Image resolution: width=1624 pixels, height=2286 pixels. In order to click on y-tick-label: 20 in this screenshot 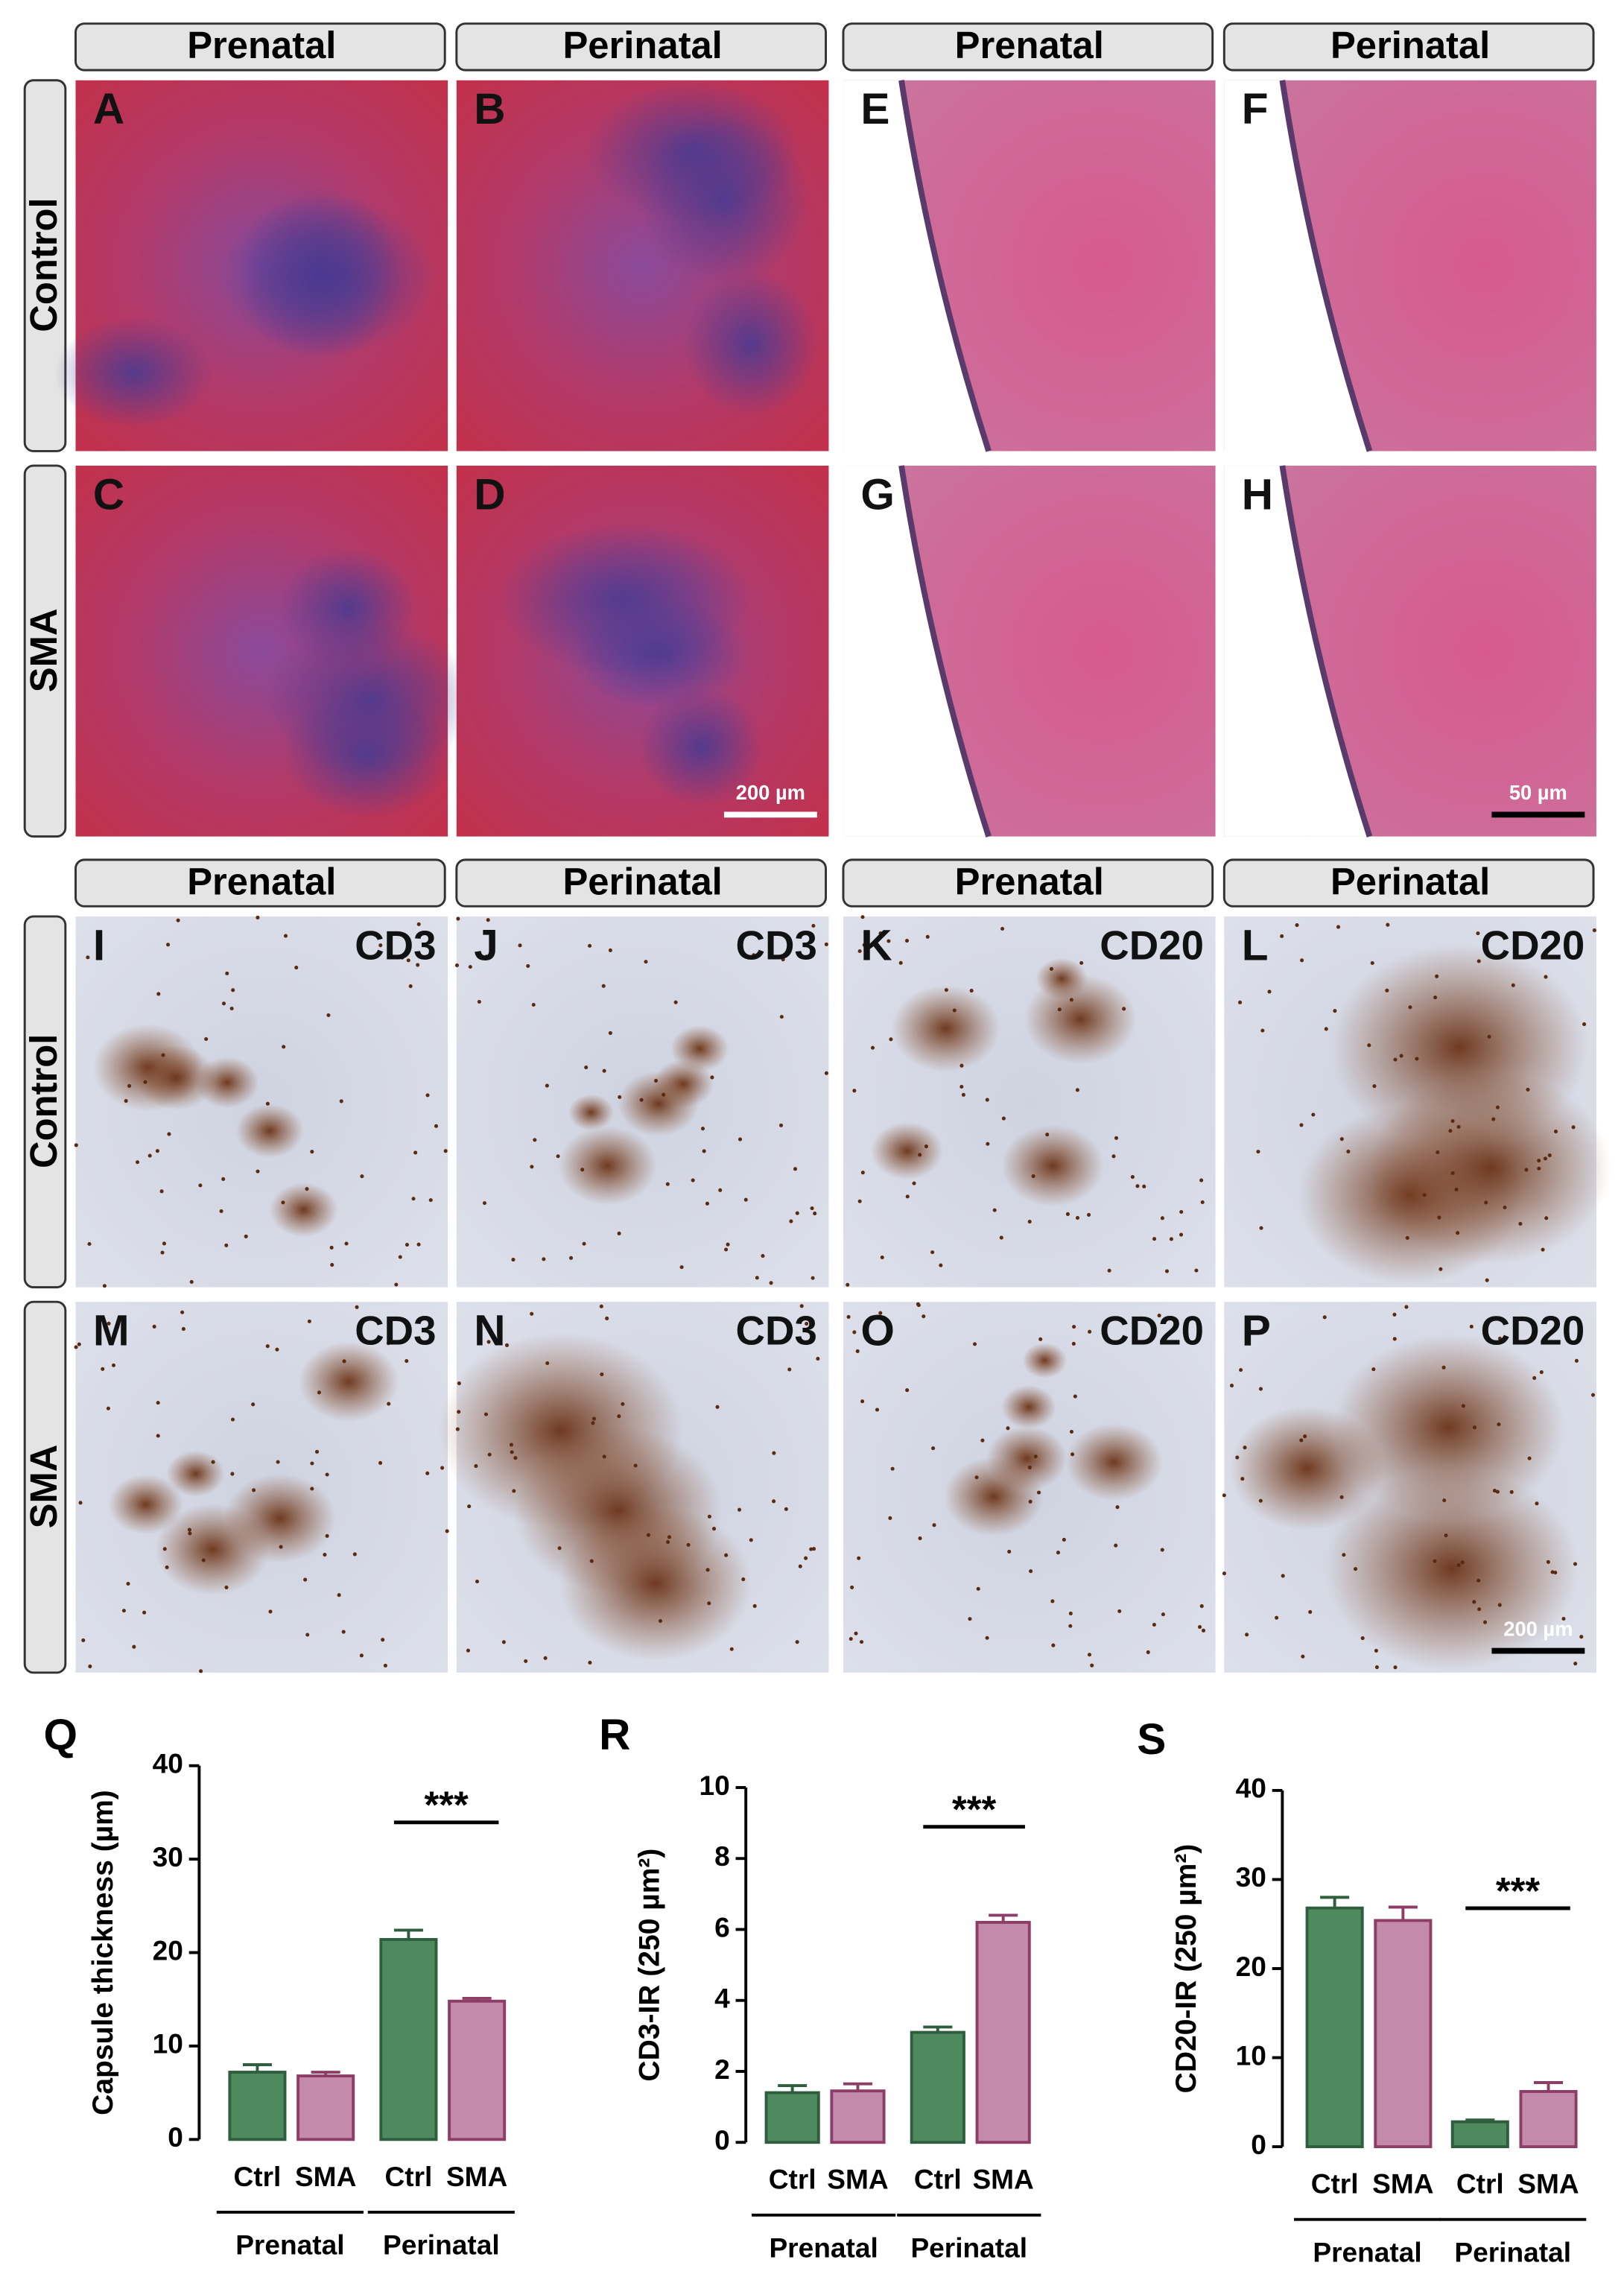, I will do `click(1251, 1966)`.